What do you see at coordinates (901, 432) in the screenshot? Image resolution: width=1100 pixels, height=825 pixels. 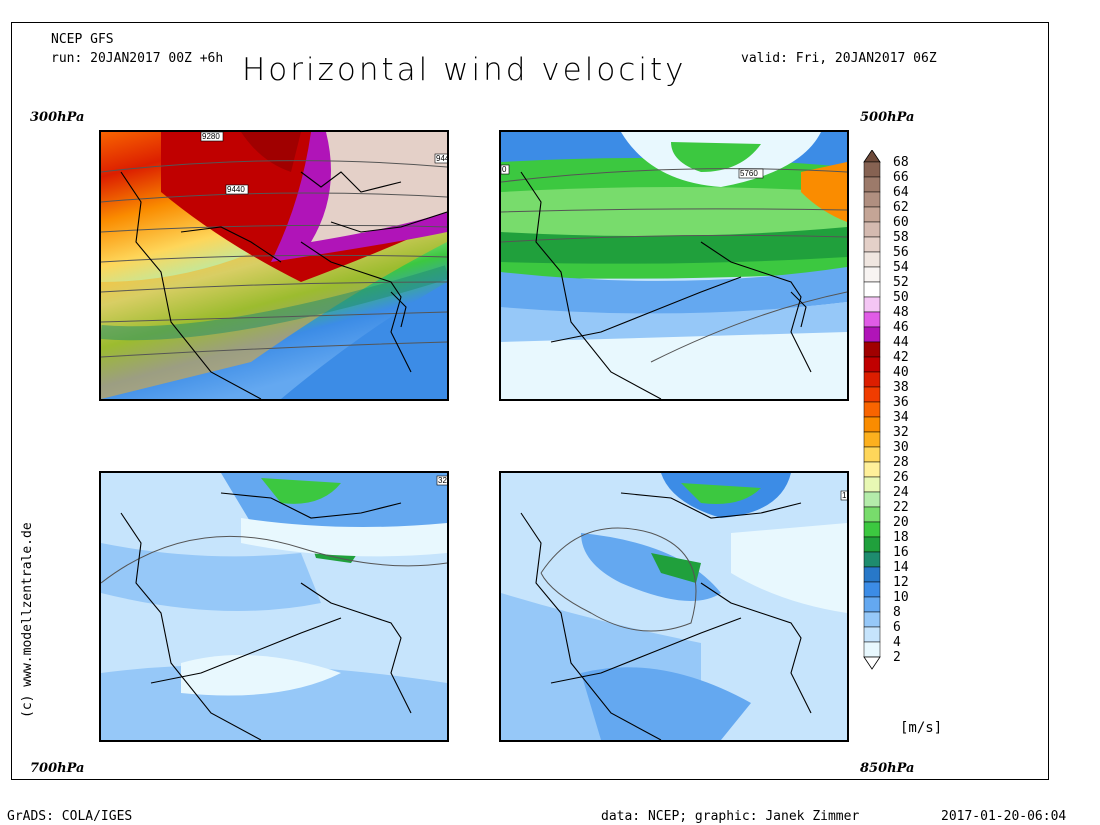 I see `colorbar-tick-label: 32` at bounding box center [901, 432].